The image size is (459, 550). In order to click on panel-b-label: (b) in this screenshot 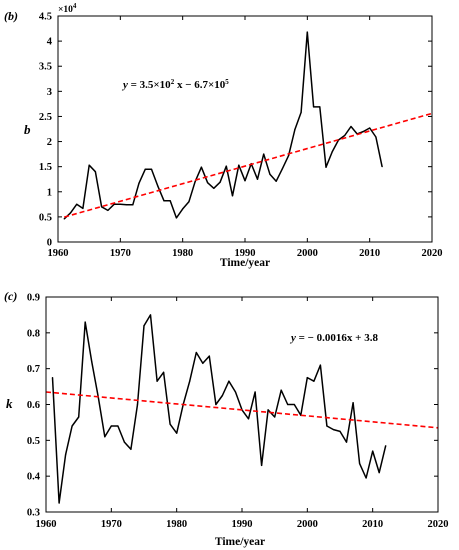, I will do `click(11, 16)`.